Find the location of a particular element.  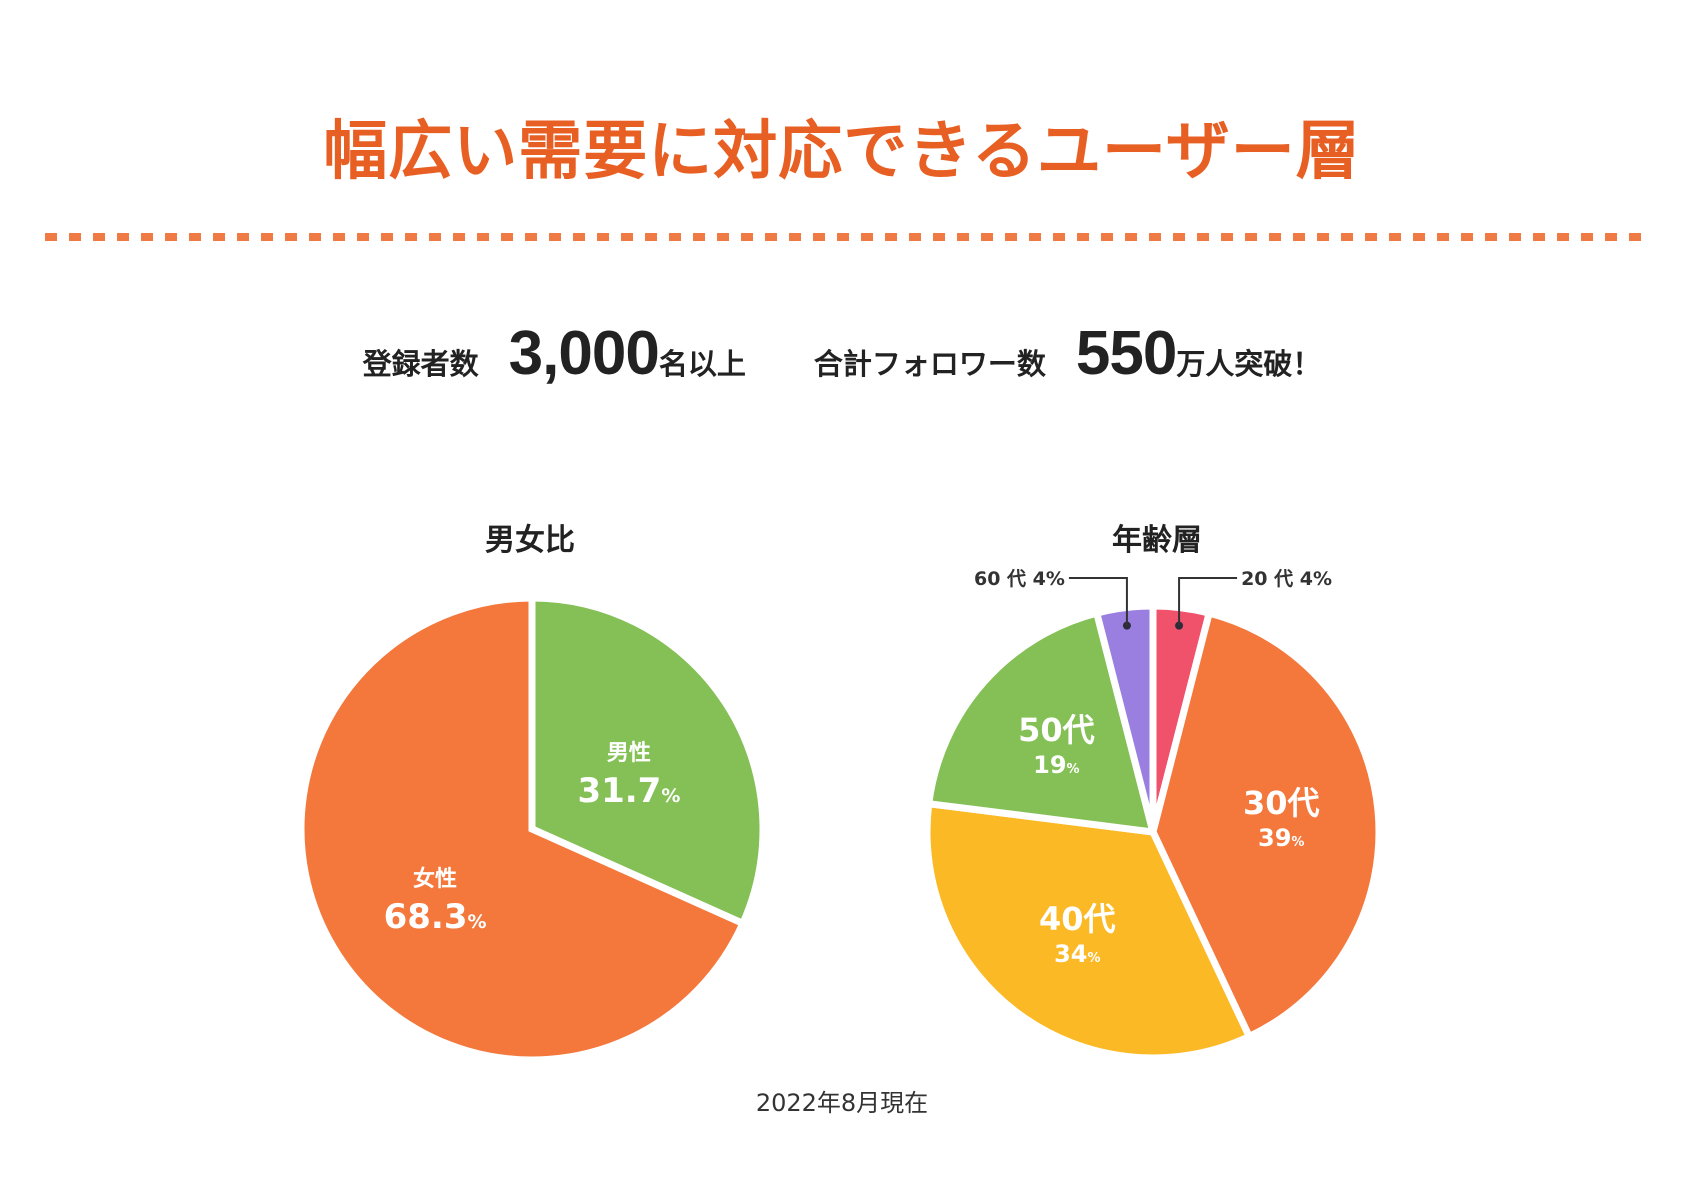

stat-suffix: 万人突破！ is located at coordinates (1249, 364).